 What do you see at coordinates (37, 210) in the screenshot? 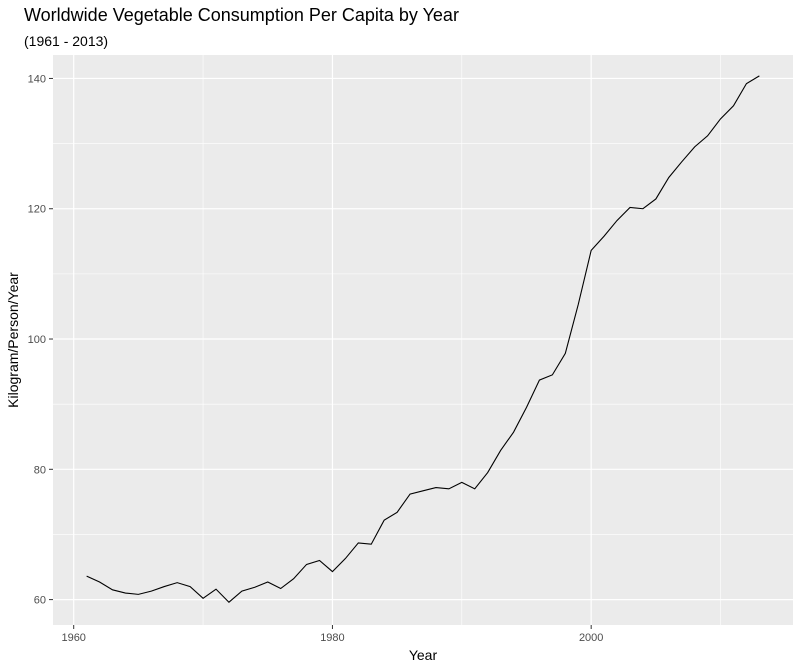
I see `y-tick-label: 120` at bounding box center [37, 210].